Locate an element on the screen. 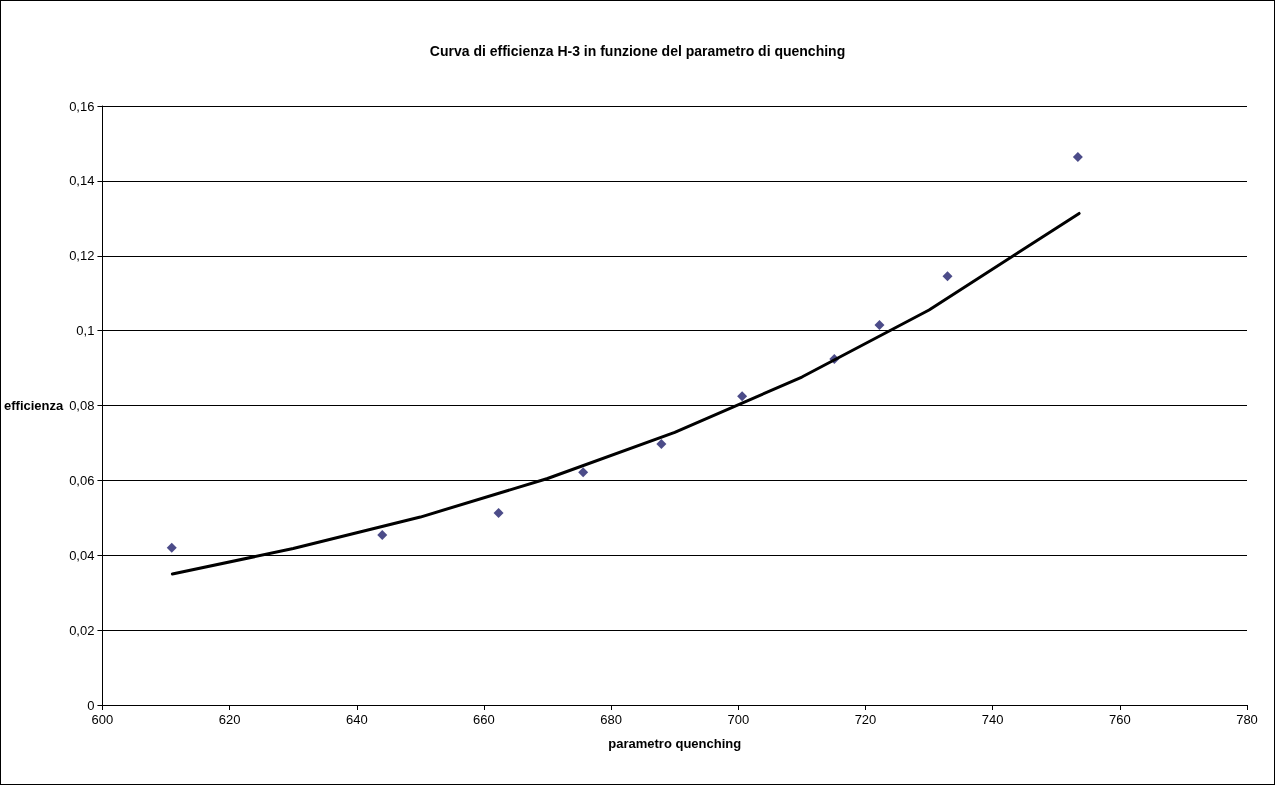 This screenshot has height=785, width=1275. chart-title: Curva di efficienza H-3 in funzione del parametro di quenching is located at coordinates (637, 51).